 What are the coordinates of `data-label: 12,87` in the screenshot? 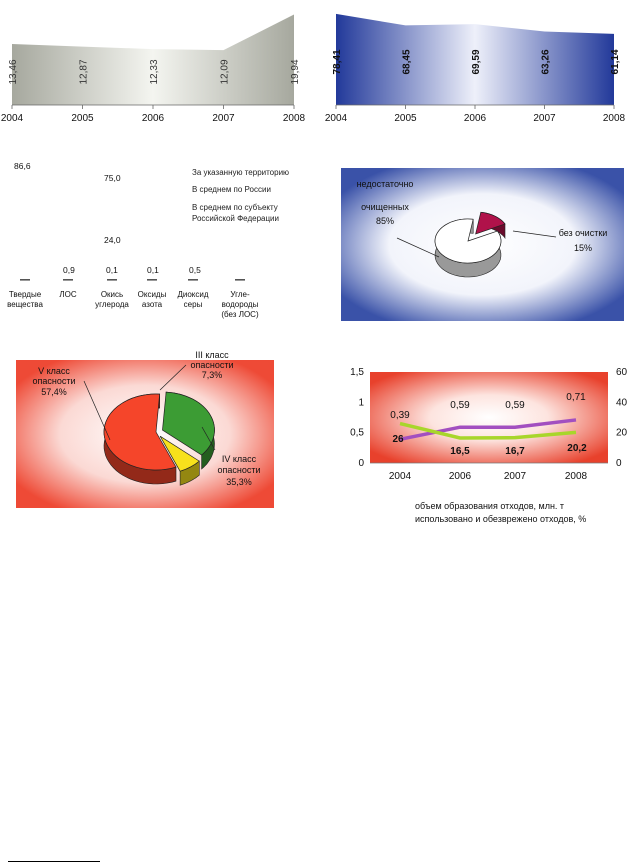 It's located at (84, 71).